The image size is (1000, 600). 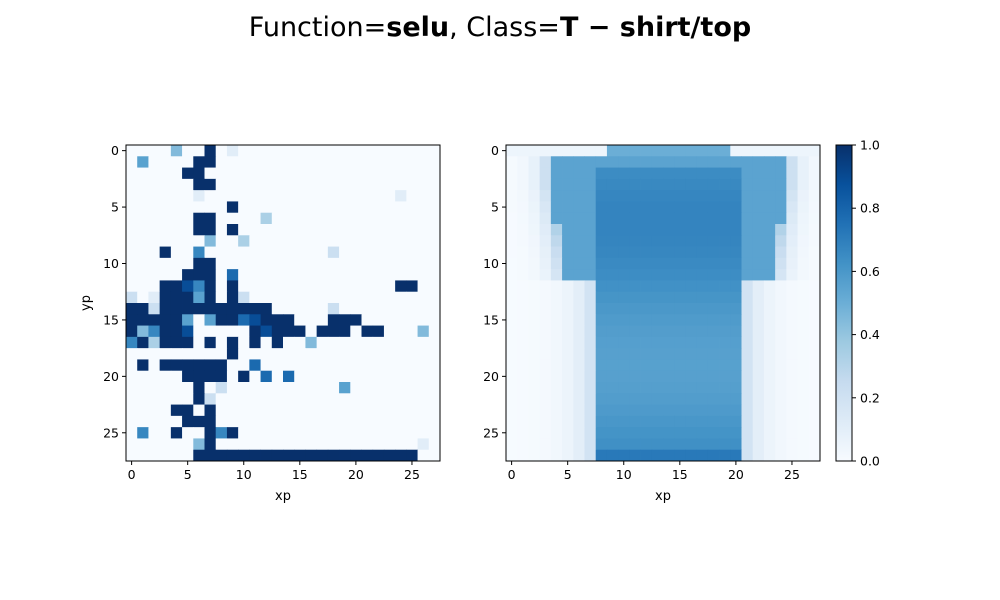 I want to click on title-function-name: selu, so click(x=417, y=27).